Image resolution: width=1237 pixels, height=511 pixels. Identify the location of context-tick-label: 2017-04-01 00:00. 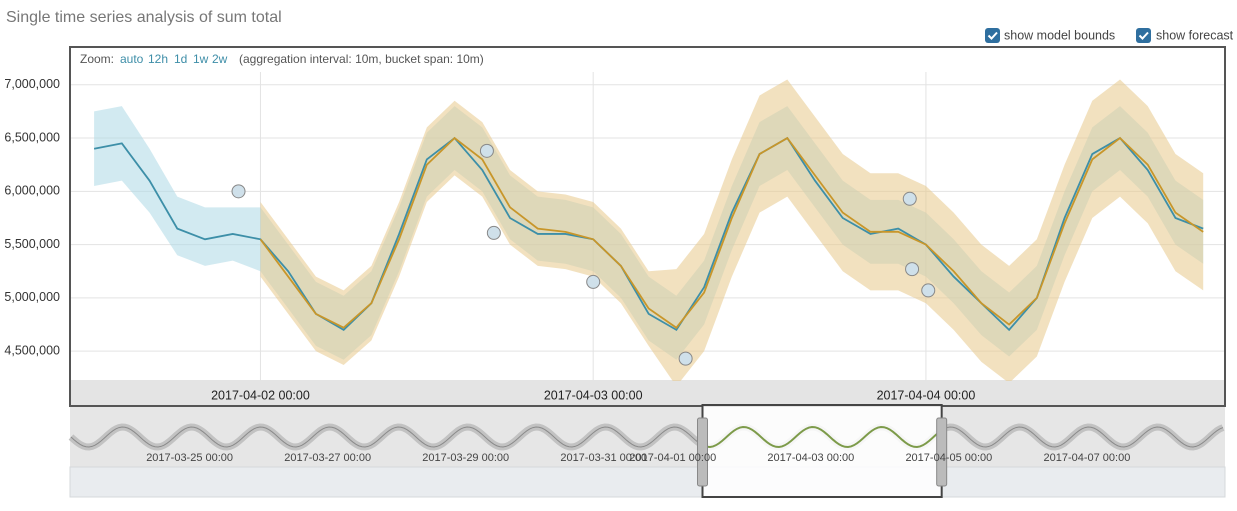
(672, 458).